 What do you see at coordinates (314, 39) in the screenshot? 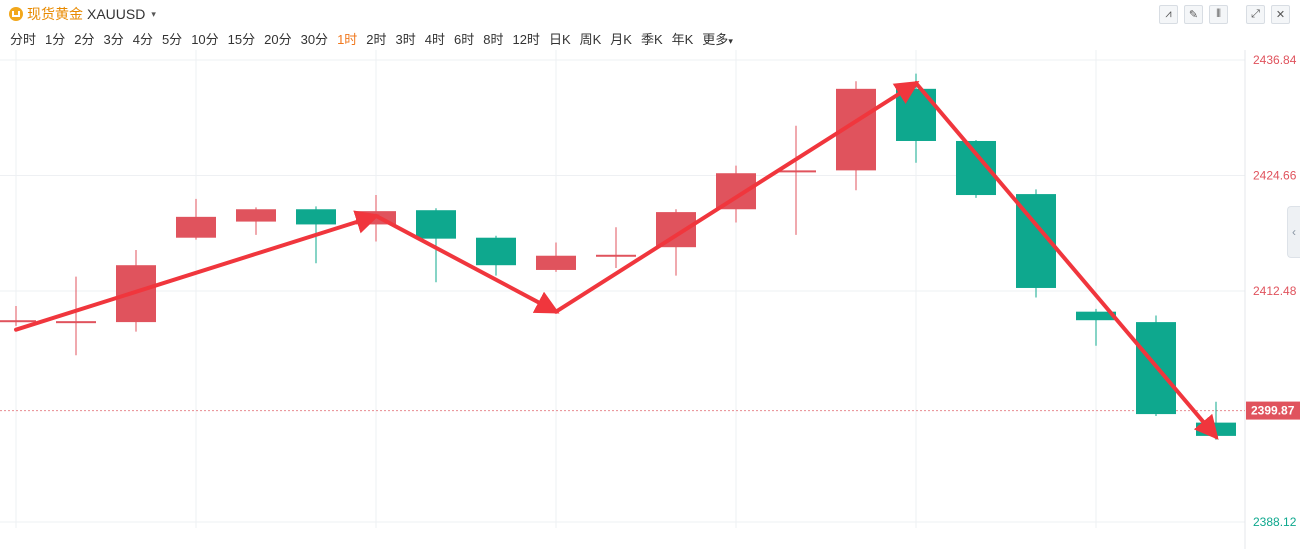
I see `period-tab: 30分` at bounding box center [314, 39].